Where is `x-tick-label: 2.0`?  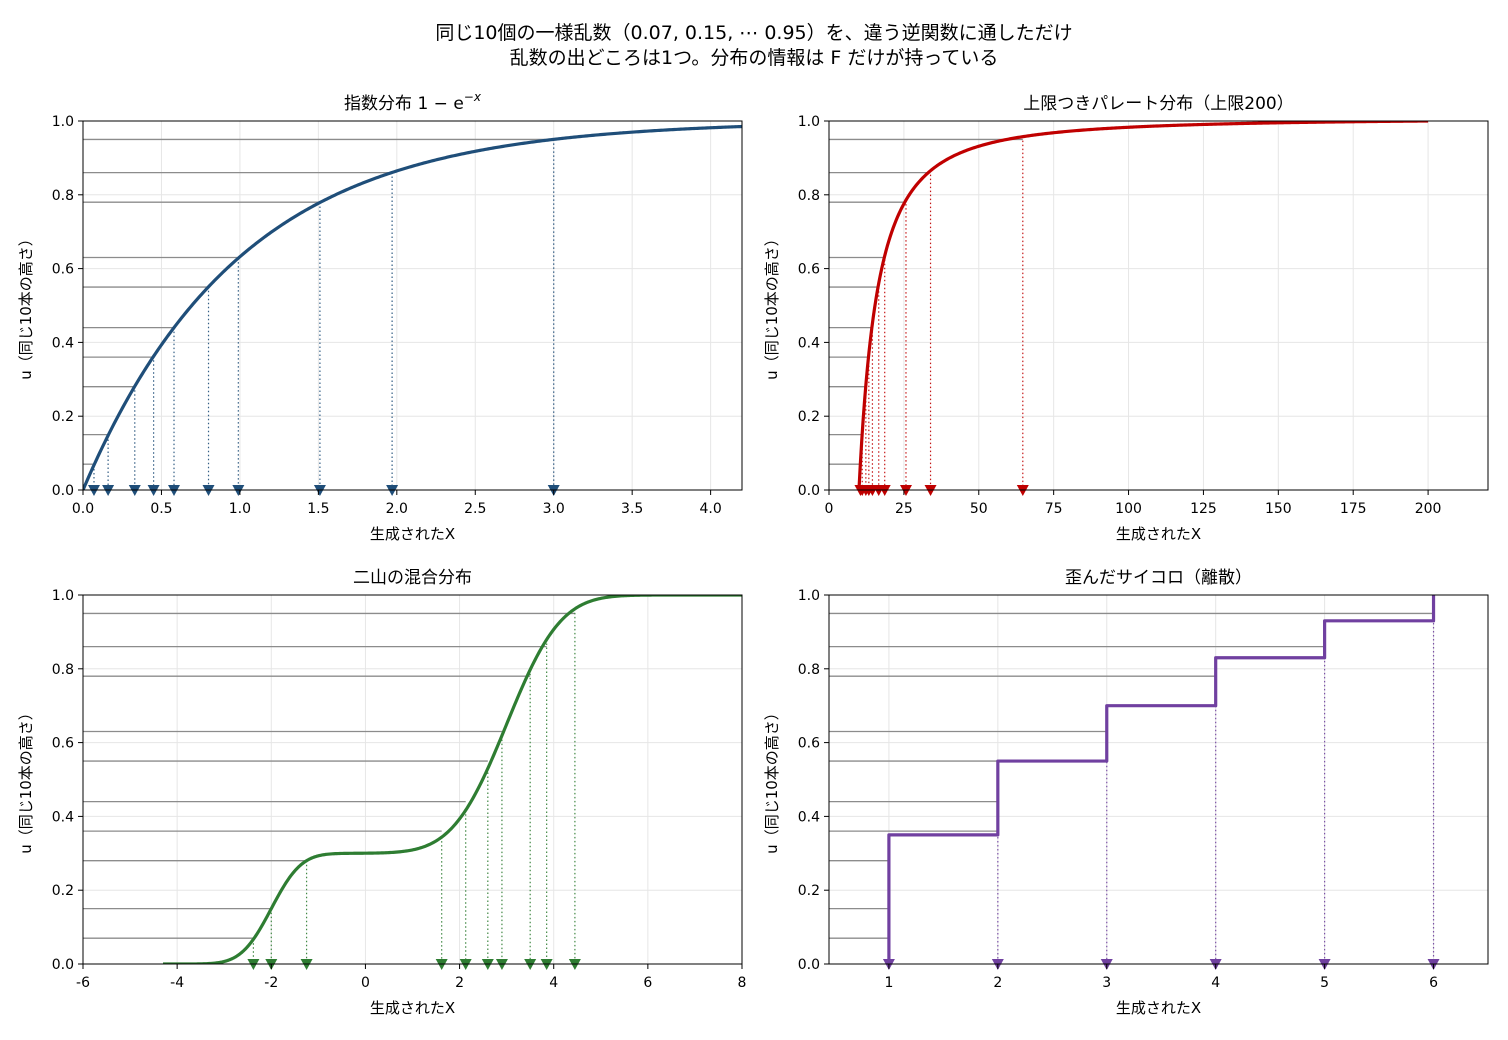 x-tick-label: 2.0 is located at coordinates (397, 509).